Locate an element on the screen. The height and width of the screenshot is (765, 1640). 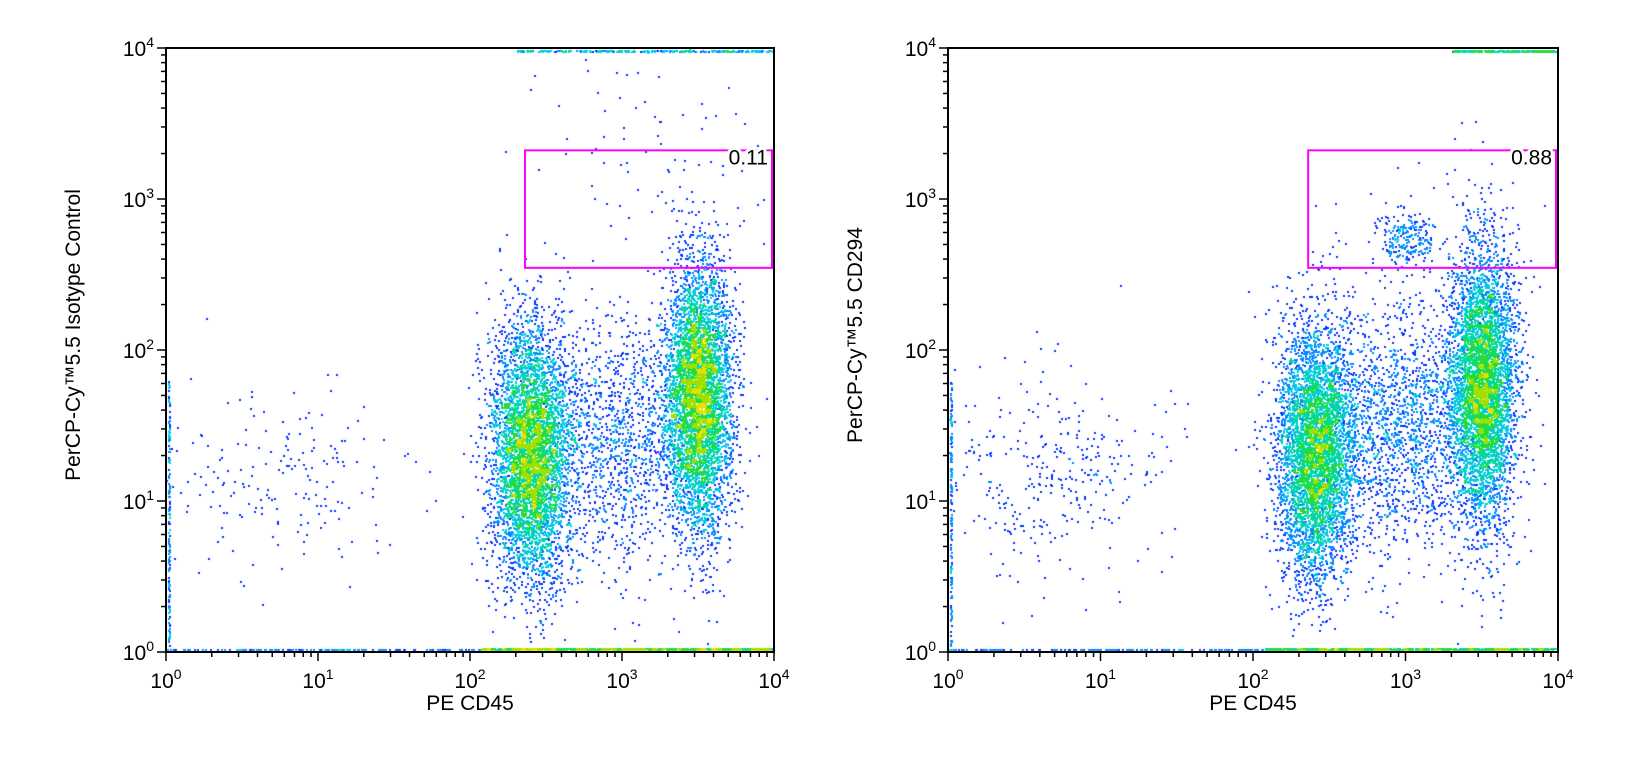
plot-2-y-tick-label: 10¹ is located at coordinates (920, 500).